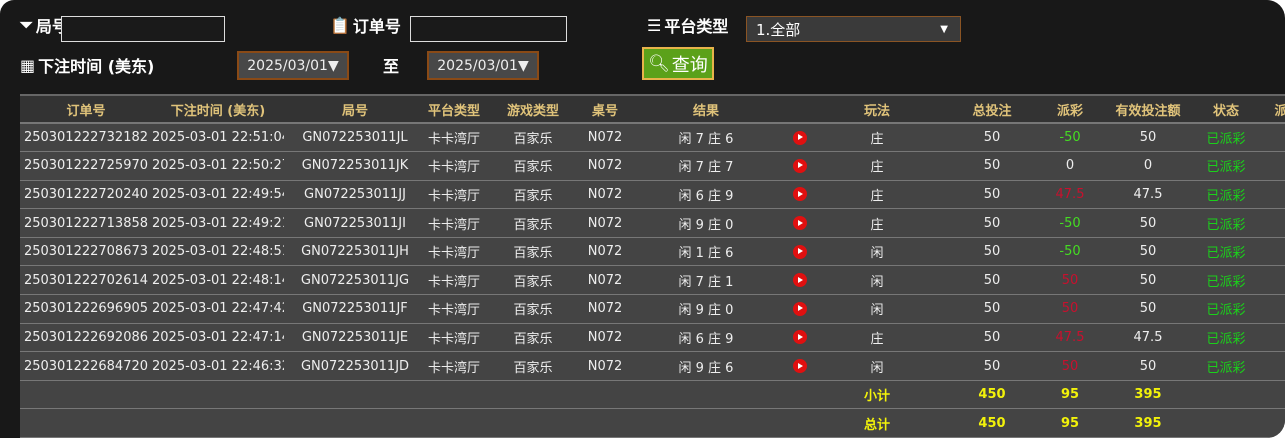 The width and height of the screenshot is (1285, 438). Describe the element at coordinates (218, 309) in the screenshot. I see `table-cell: 2025-03-01 22:47:42` at that location.